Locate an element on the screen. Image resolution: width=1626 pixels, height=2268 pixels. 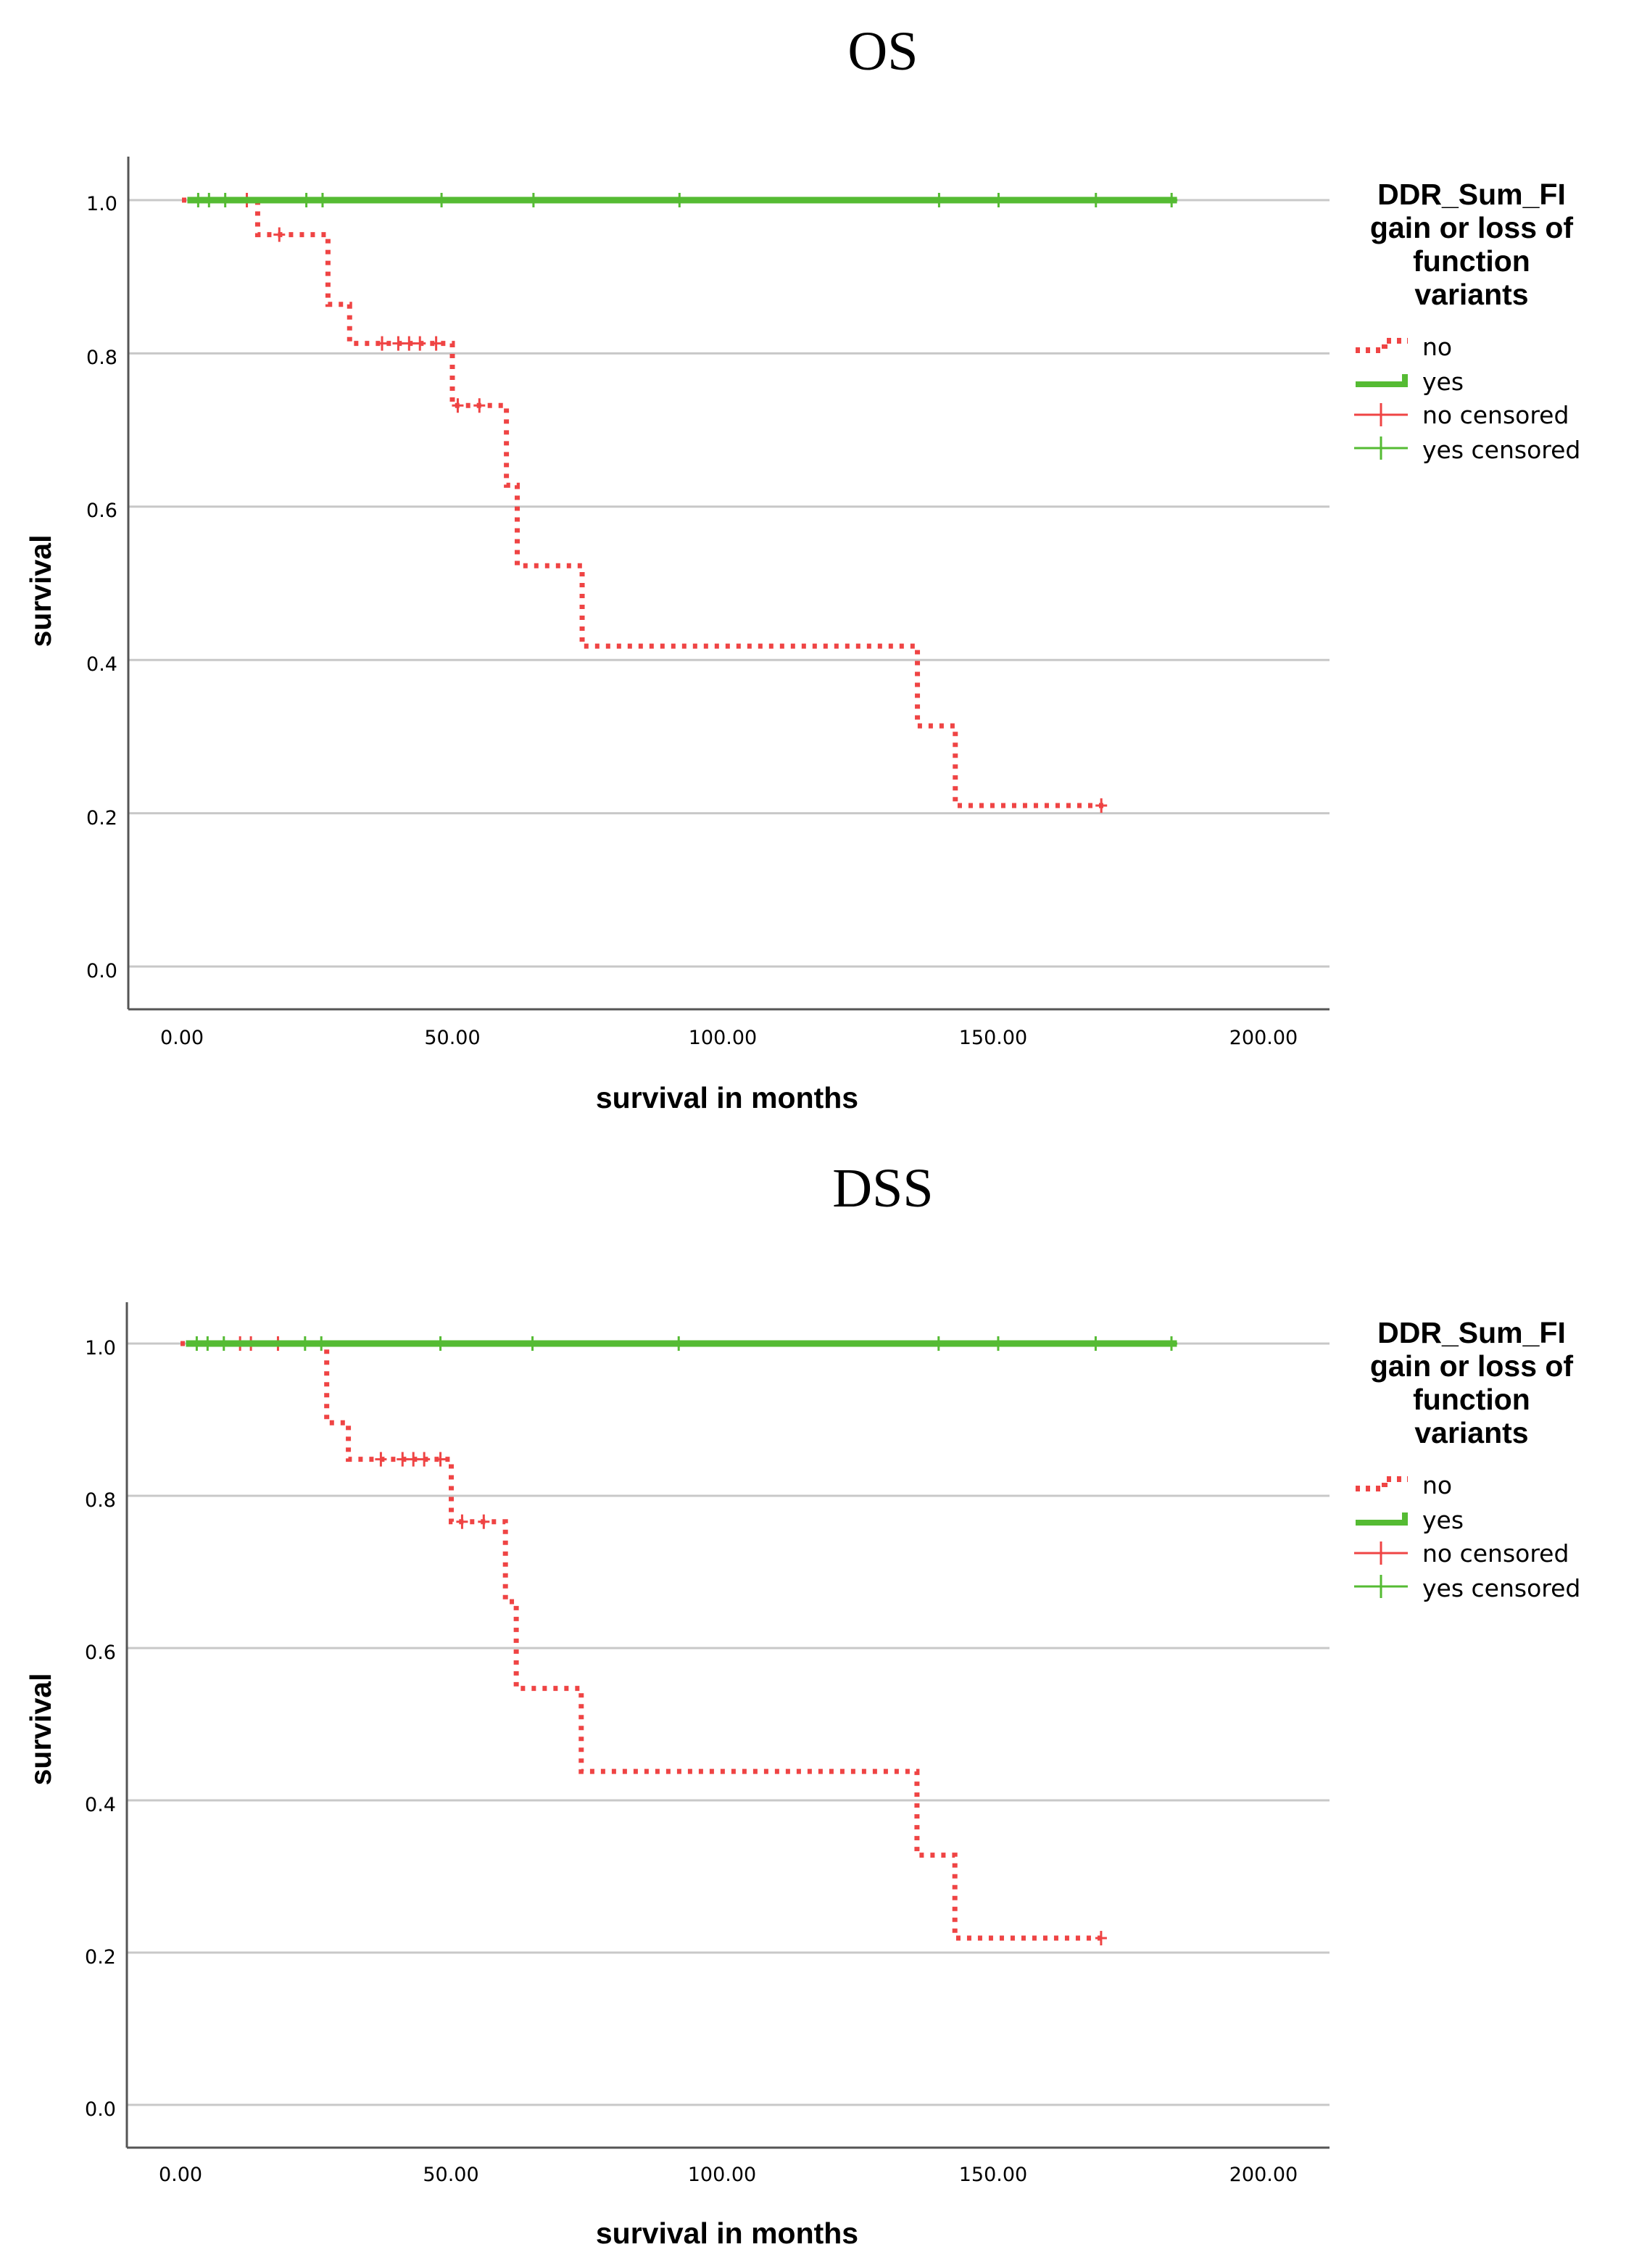
dss-x-tick-label: 50.00 is located at coordinates (450, 2175).